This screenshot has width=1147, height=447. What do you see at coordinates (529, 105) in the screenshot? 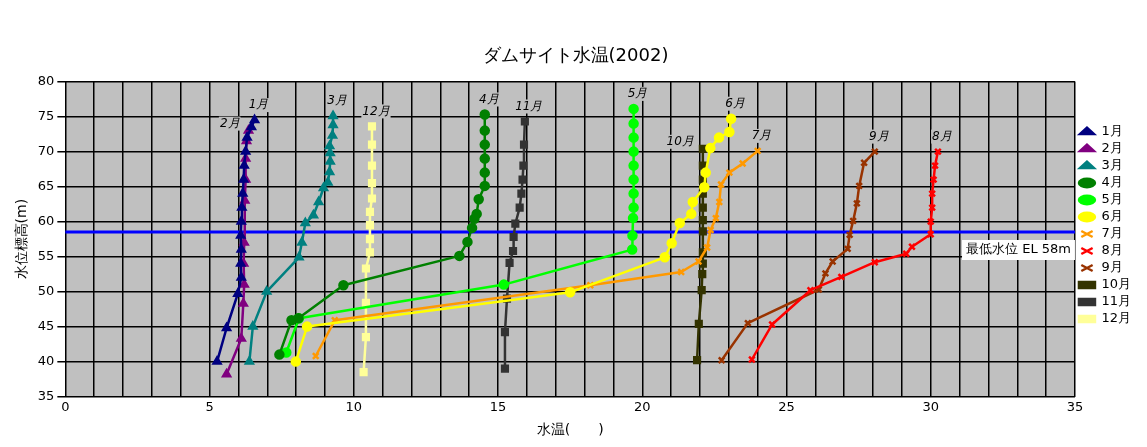
I see `text: 11月` at bounding box center [529, 105].